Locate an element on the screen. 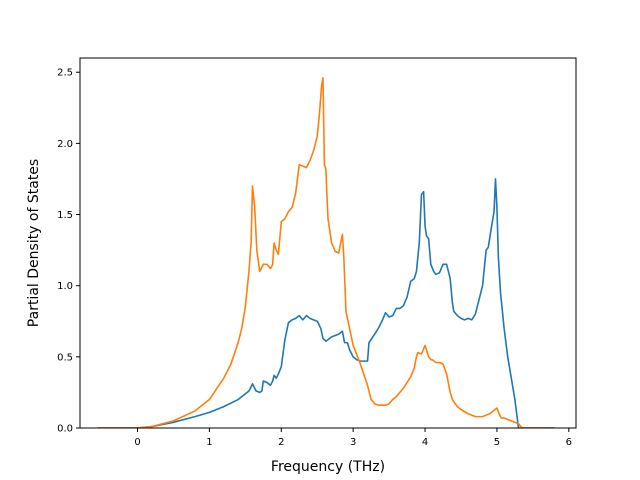  y-tick-label: 1.5 is located at coordinates (65, 215).